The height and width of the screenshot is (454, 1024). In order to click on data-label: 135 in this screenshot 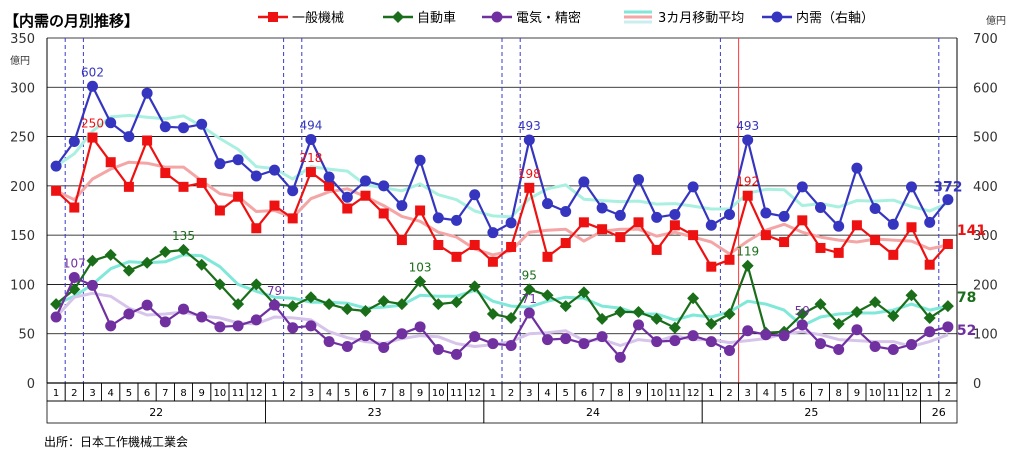, I will do `click(183, 236)`.